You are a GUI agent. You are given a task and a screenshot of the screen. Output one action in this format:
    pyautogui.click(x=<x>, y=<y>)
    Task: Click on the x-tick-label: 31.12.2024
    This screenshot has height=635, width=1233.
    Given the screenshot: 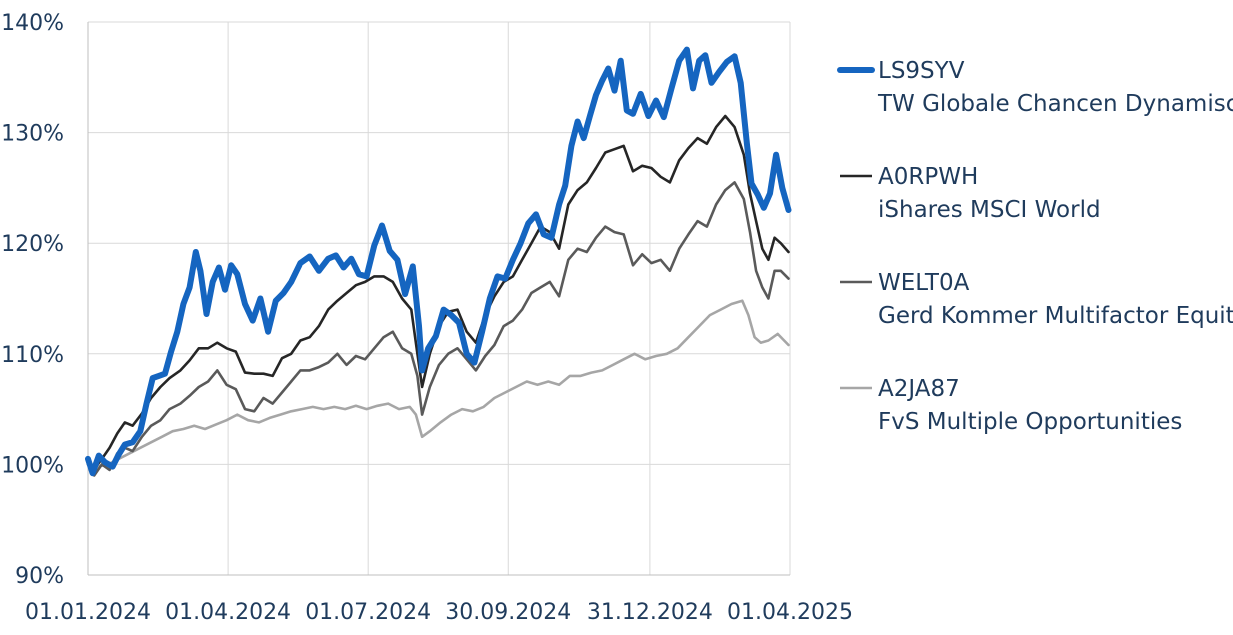 What is the action you would take?
    pyautogui.click(x=650, y=612)
    